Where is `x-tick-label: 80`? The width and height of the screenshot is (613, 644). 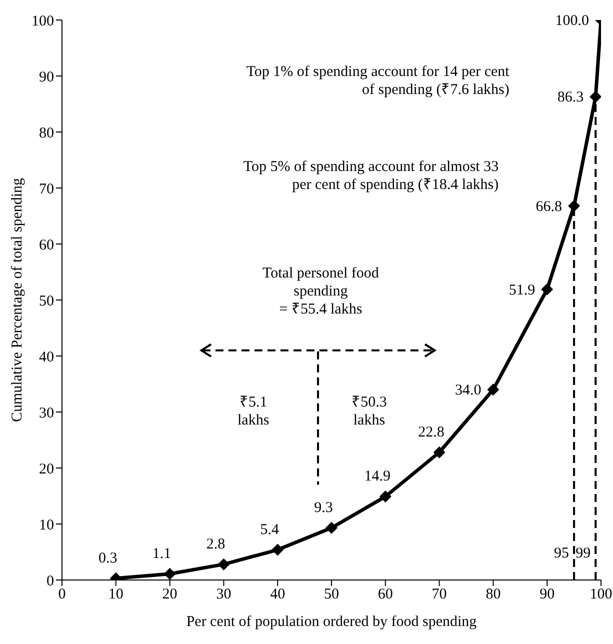
x-tick-label: 80 is located at coordinates (493, 594).